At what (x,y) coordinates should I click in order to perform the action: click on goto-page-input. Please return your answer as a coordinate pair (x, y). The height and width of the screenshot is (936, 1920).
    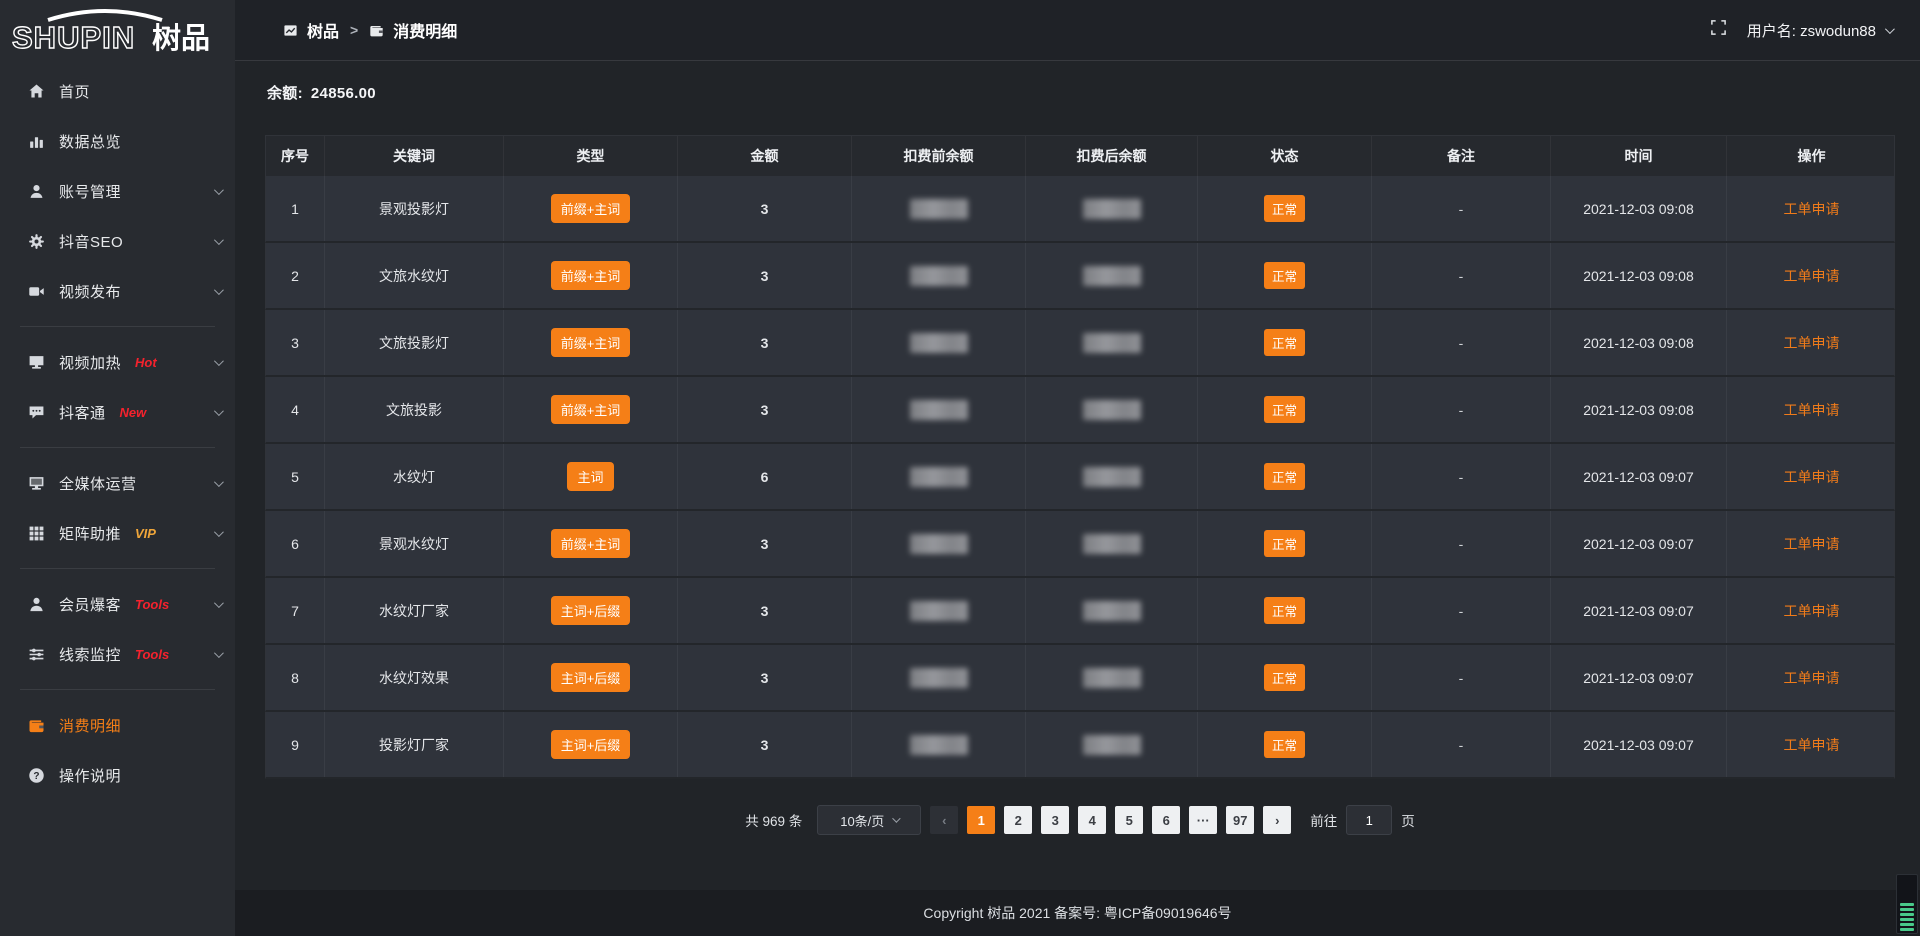
    Looking at the image, I should click on (1369, 820).